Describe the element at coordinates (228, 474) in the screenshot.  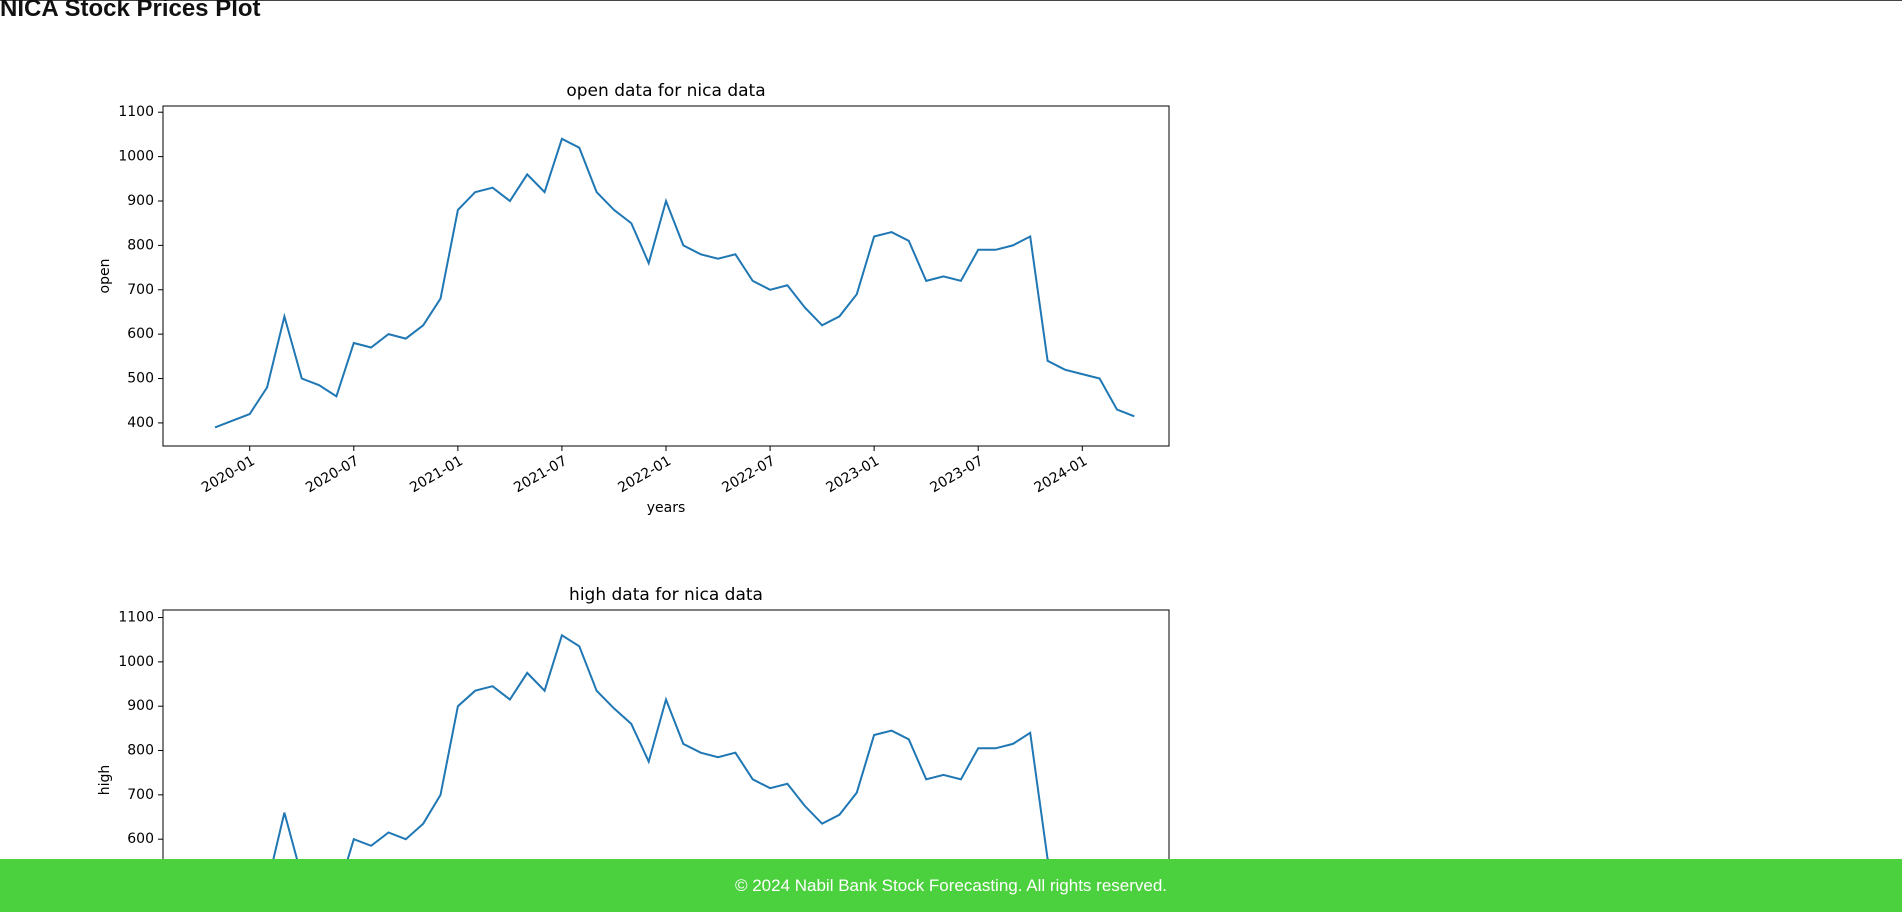
I see `x-tick-label: 2020-01` at that location.